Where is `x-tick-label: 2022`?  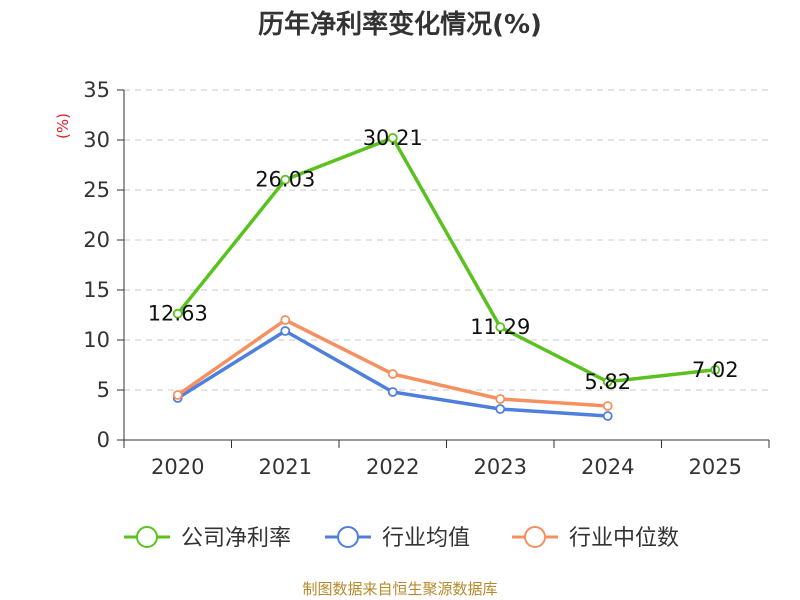 x-tick-label: 2022 is located at coordinates (392, 467).